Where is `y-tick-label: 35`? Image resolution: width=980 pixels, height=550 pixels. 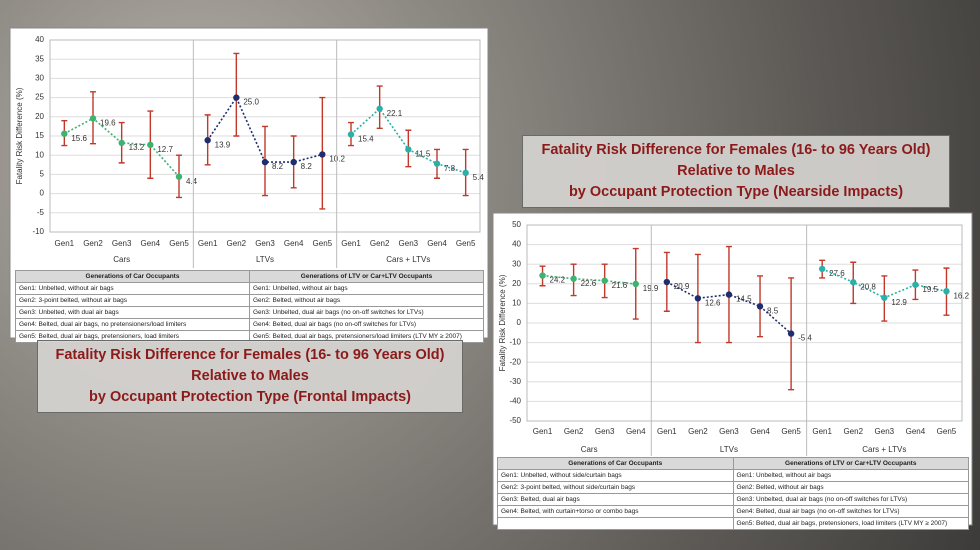 y-tick-label: 35 is located at coordinates (39, 58).